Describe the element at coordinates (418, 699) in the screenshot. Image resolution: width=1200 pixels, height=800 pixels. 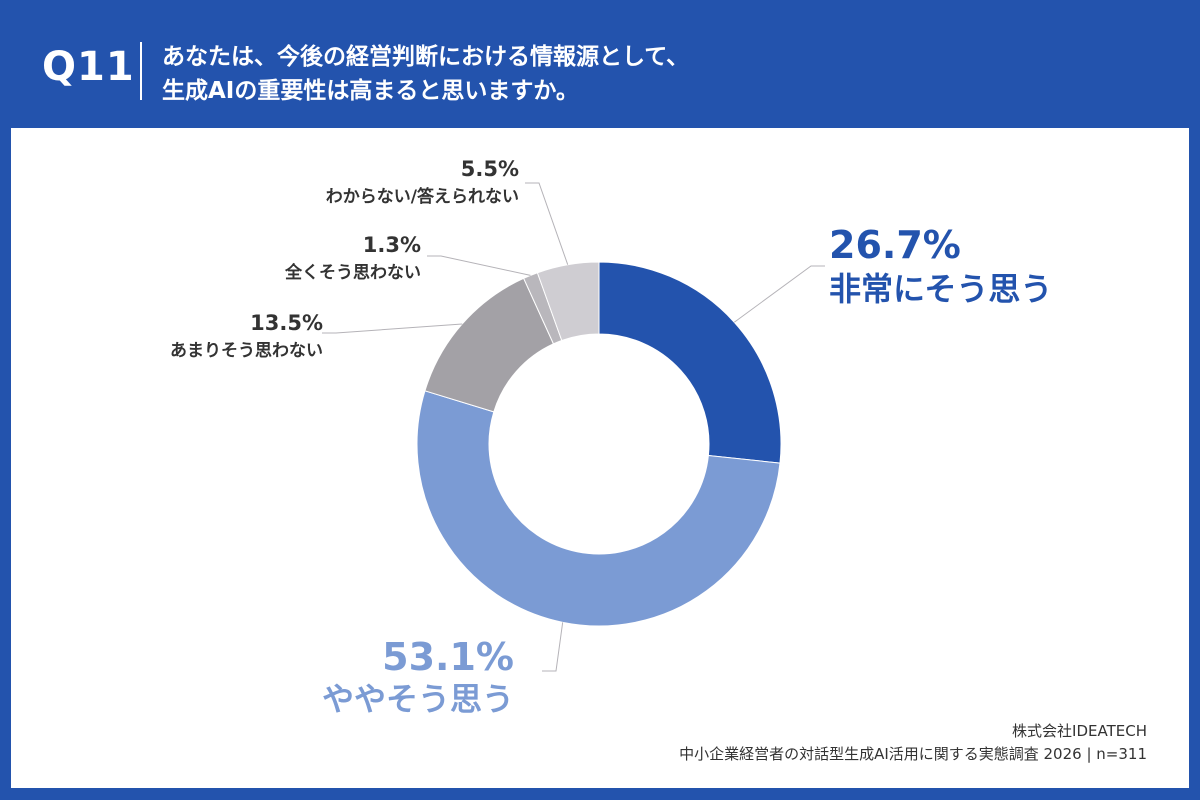
I see `slice-category-label-1: ややそう思う` at that location.